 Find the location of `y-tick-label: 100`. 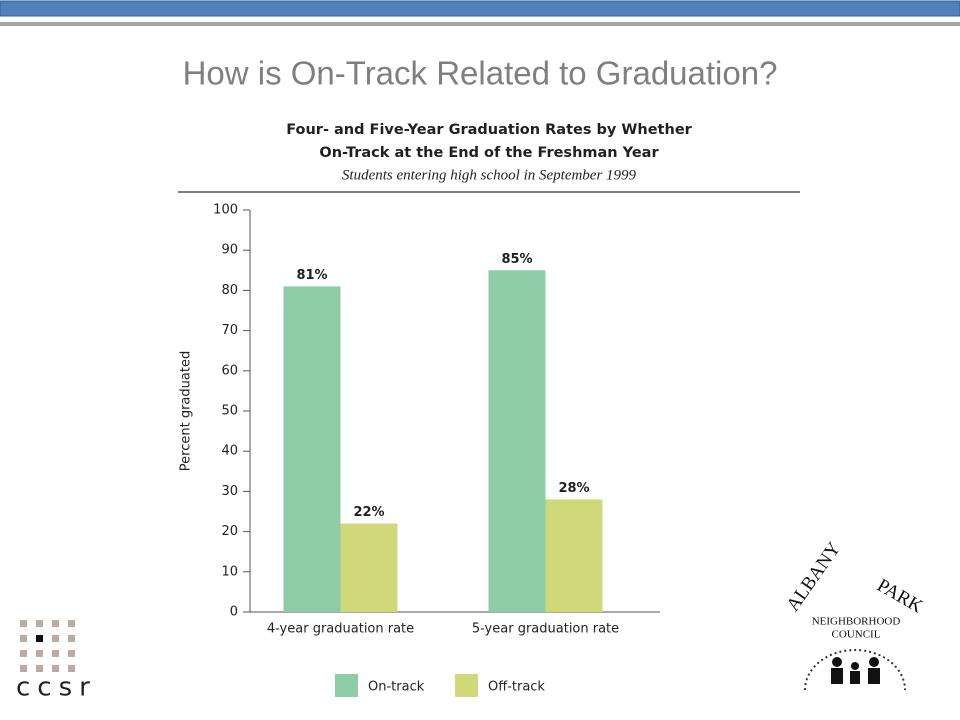

y-tick-label: 100 is located at coordinates (225, 210).